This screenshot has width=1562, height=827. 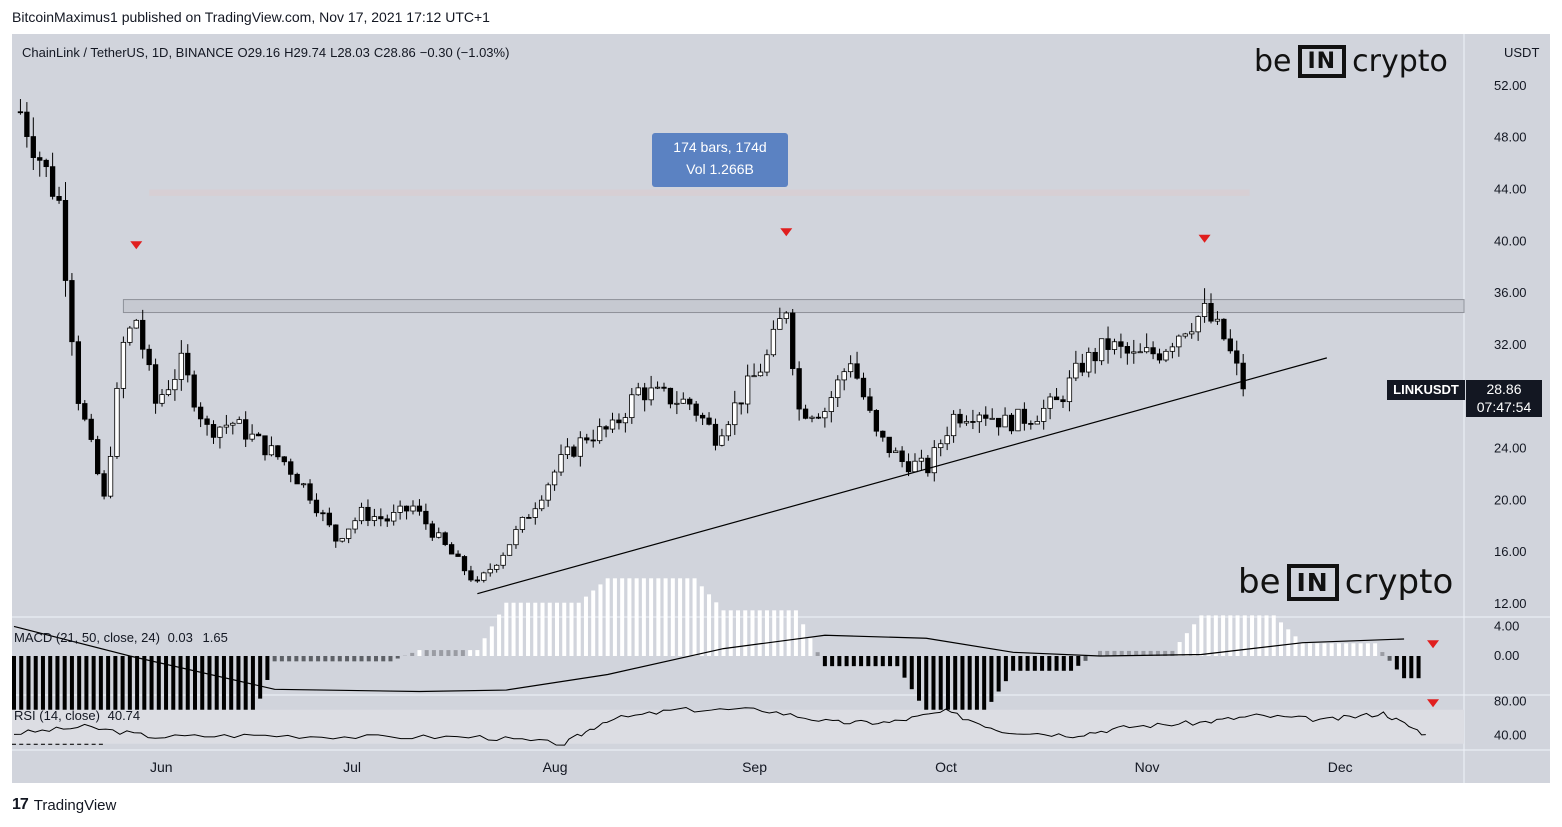 I want to click on logo-crypto: crypto, so click(x=1399, y=582).